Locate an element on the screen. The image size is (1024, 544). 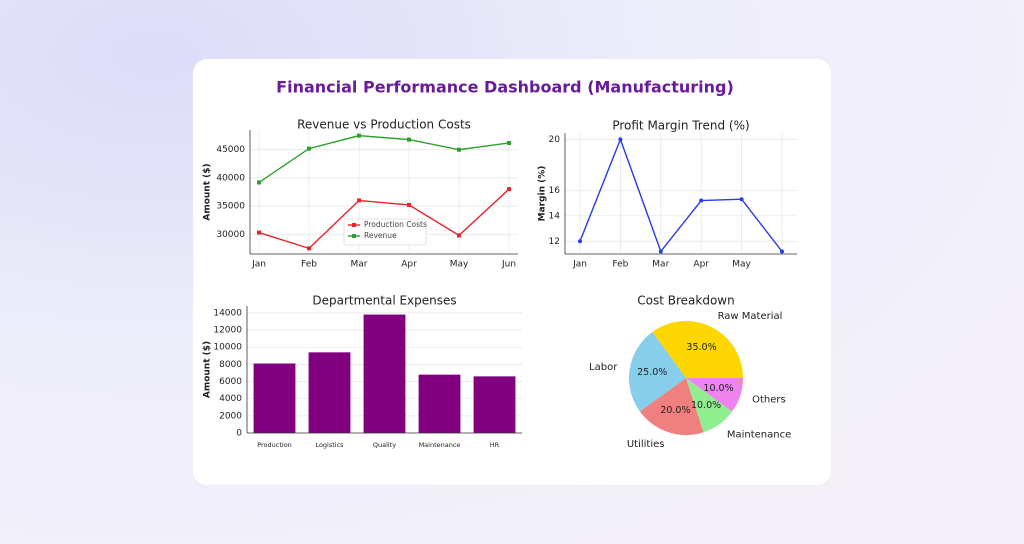
y-tick-label: 8000 is located at coordinates (230, 365).